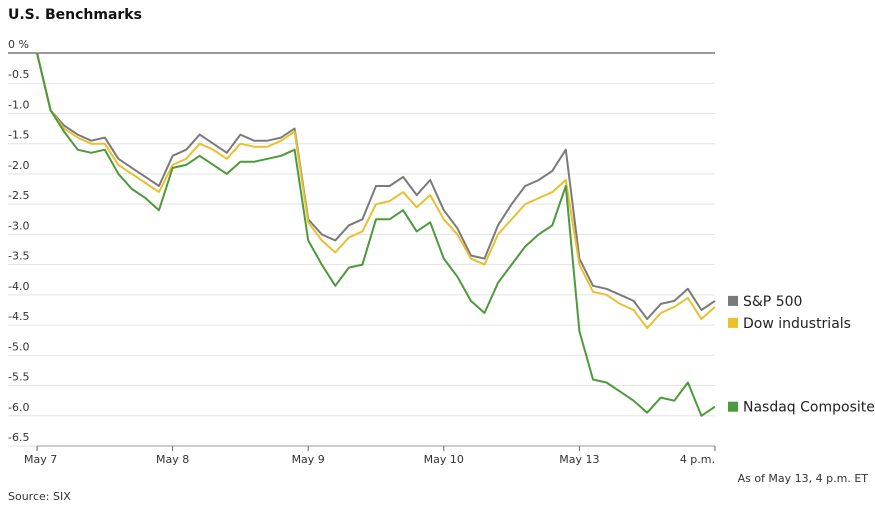 Image resolution: width=875 pixels, height=510 pixels. What do you see at coordinates (39, 496) in the screenshot?
I see `source: Source: SIX` at bounding box center [39, 496].